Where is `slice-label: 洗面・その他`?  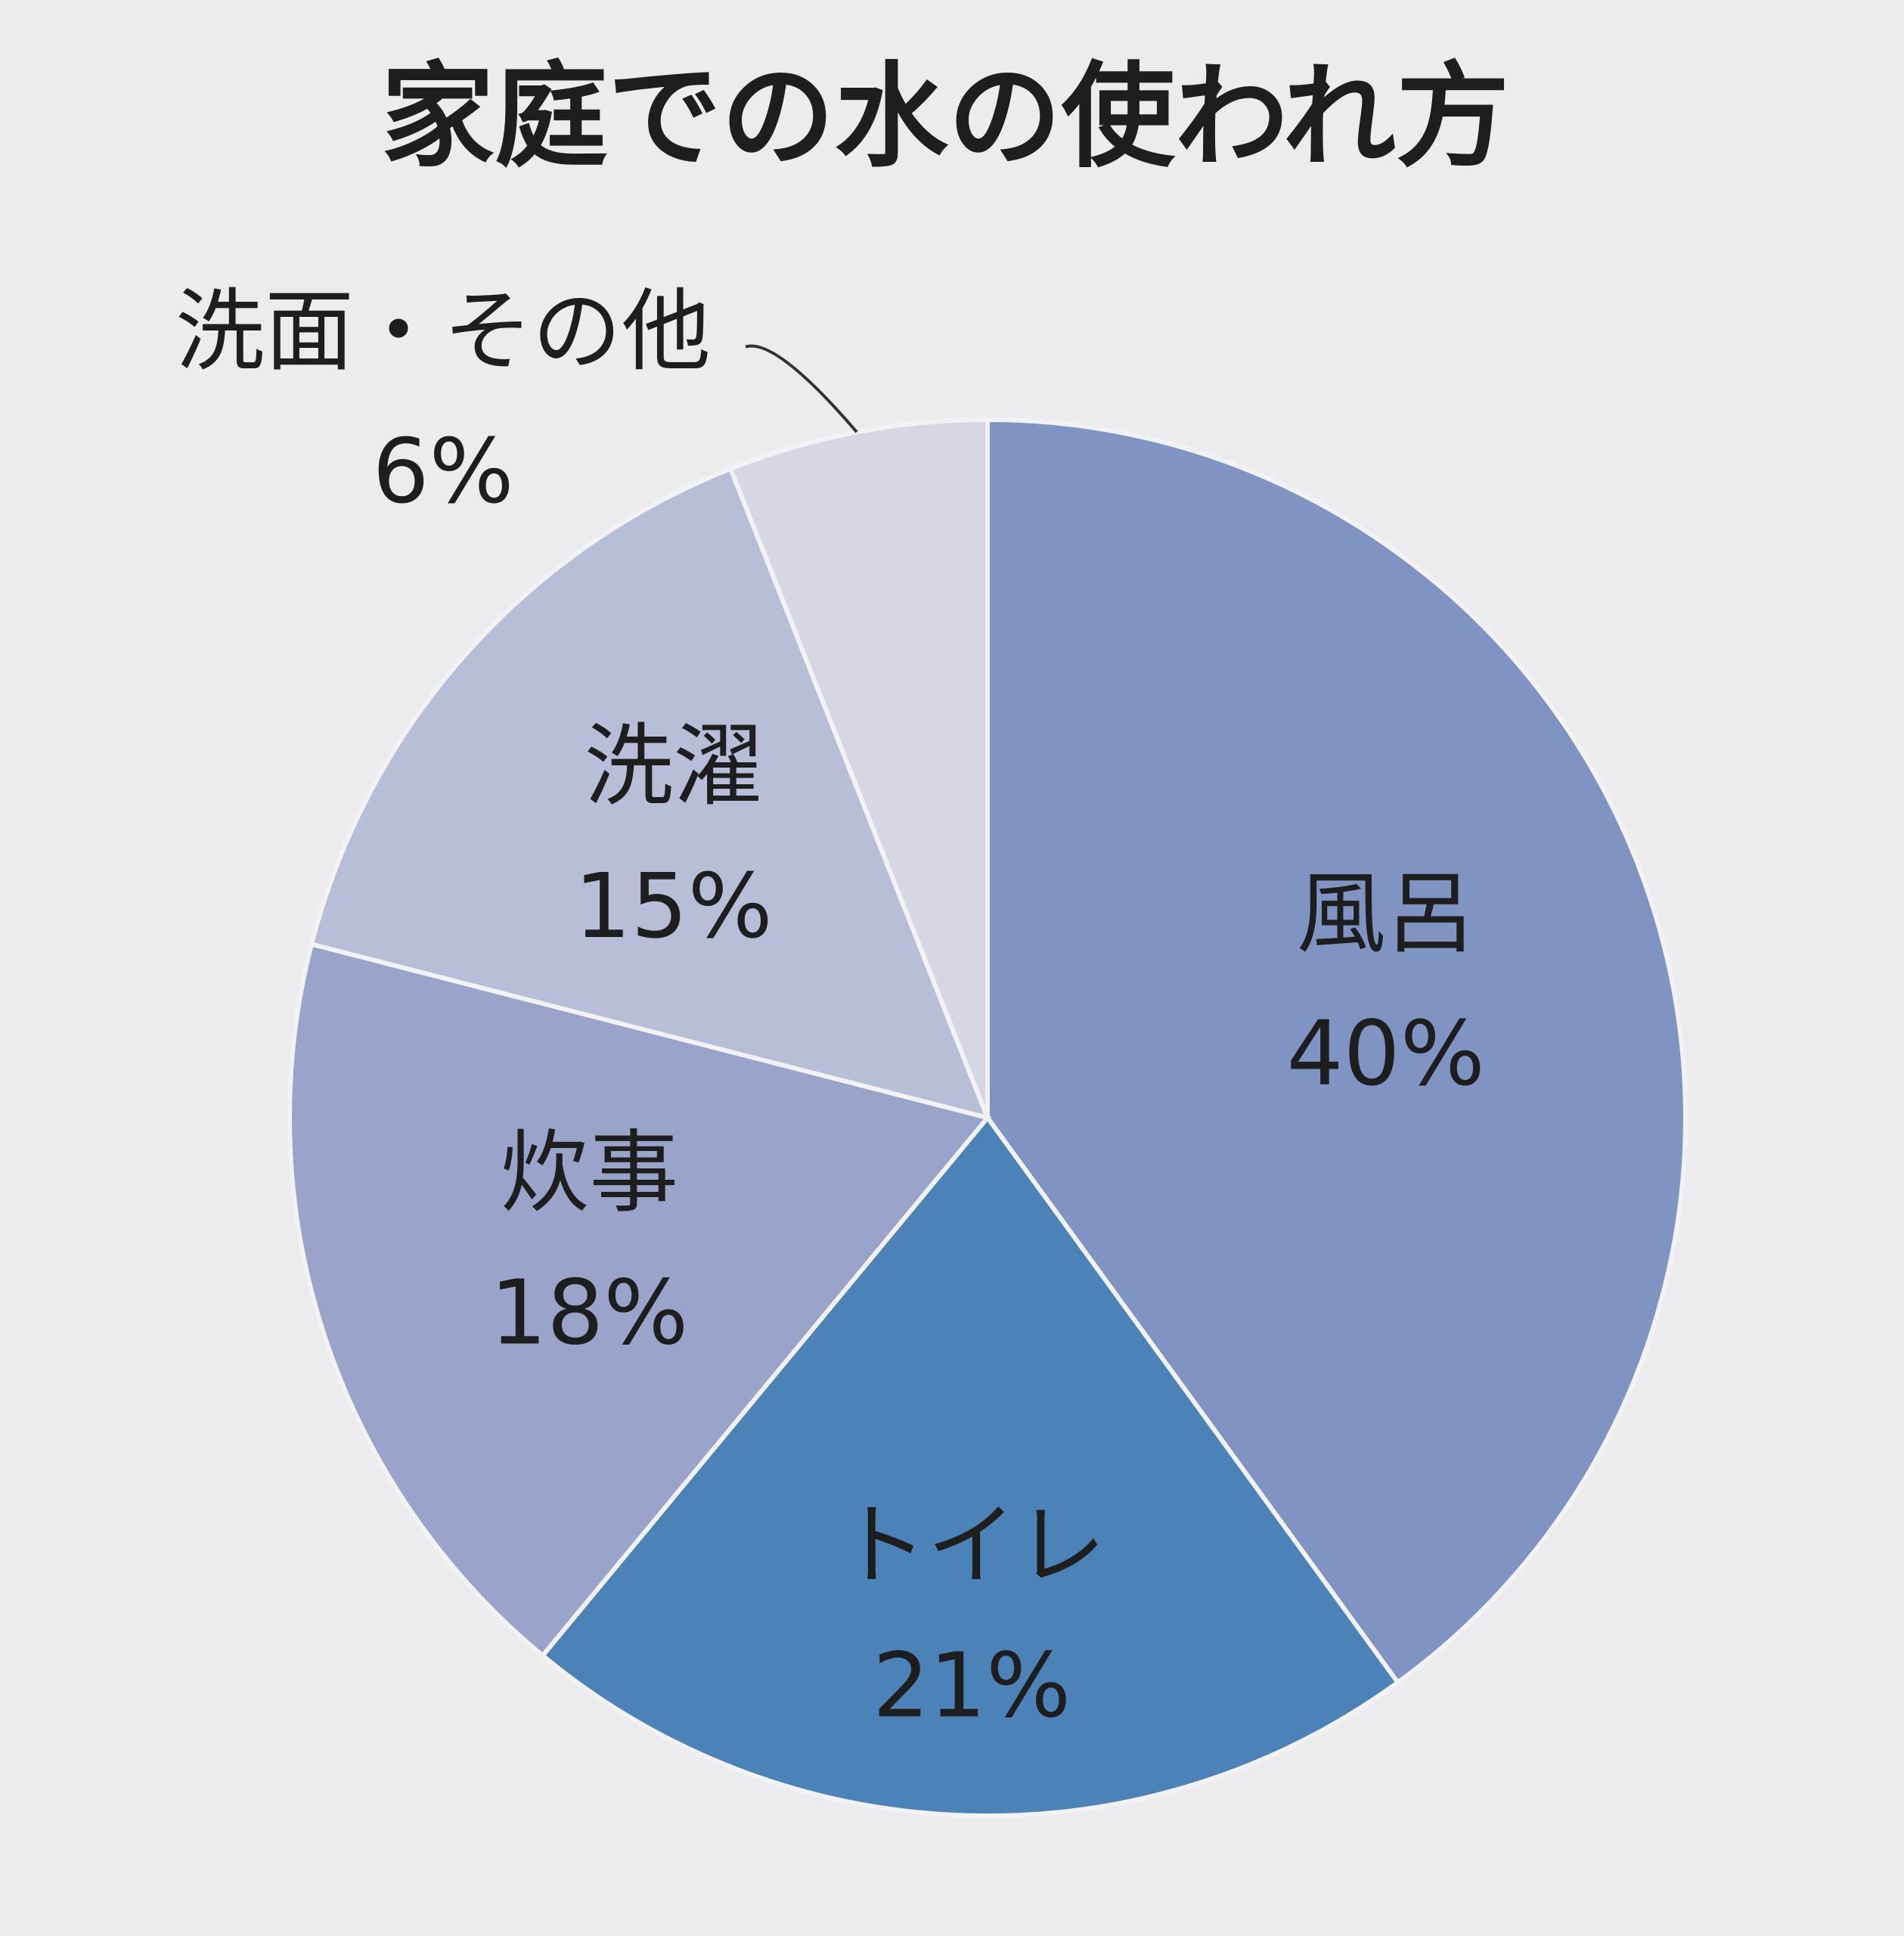
slice-label: 洗面・その他 is located at coordinates (443, 331).